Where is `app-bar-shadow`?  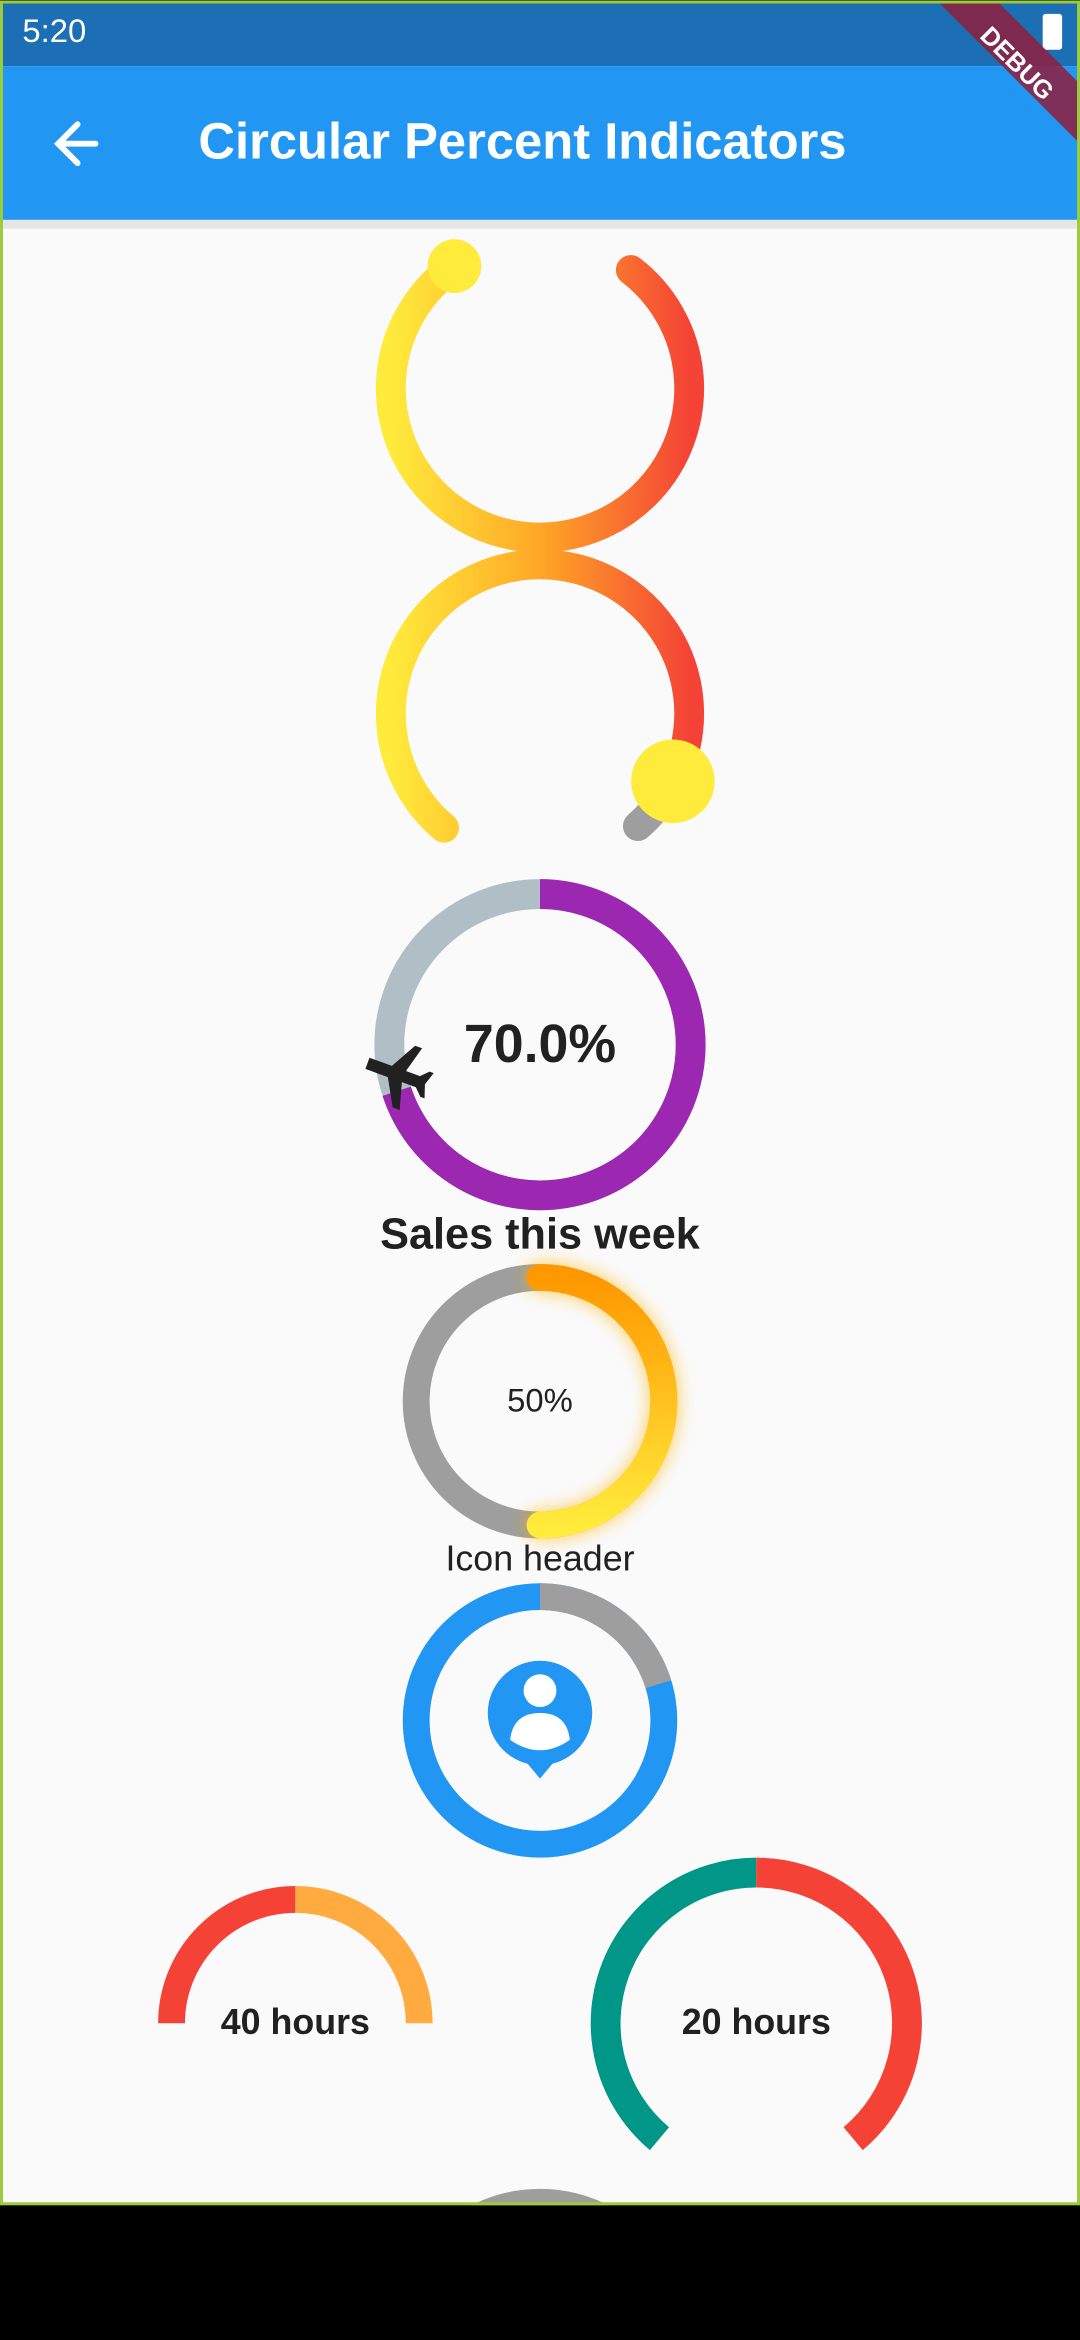 app-bar-shadow is located at coordinates (540, 224).